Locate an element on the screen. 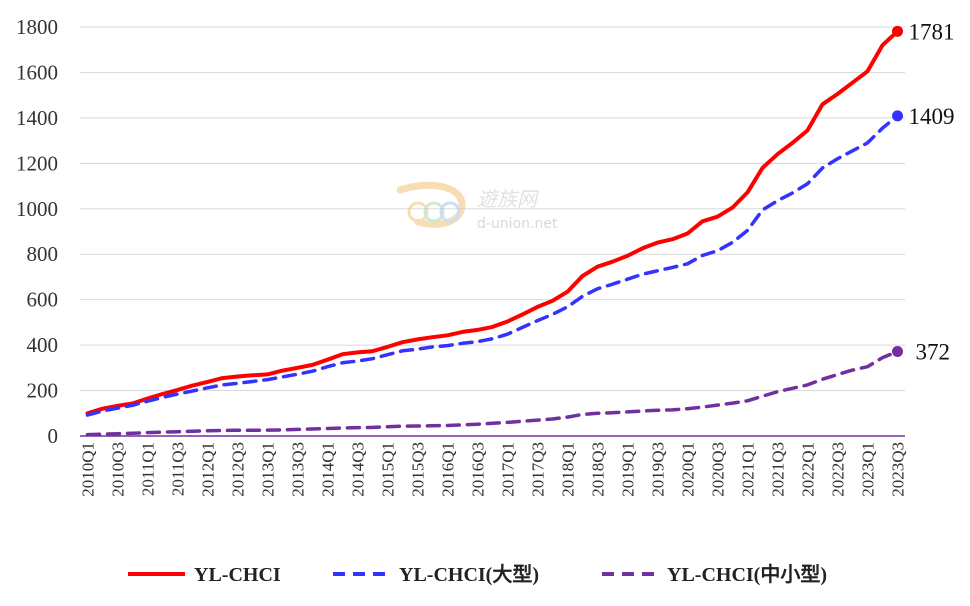  x-tick-label: 2014Q3 is located at coordinates (358, 469).